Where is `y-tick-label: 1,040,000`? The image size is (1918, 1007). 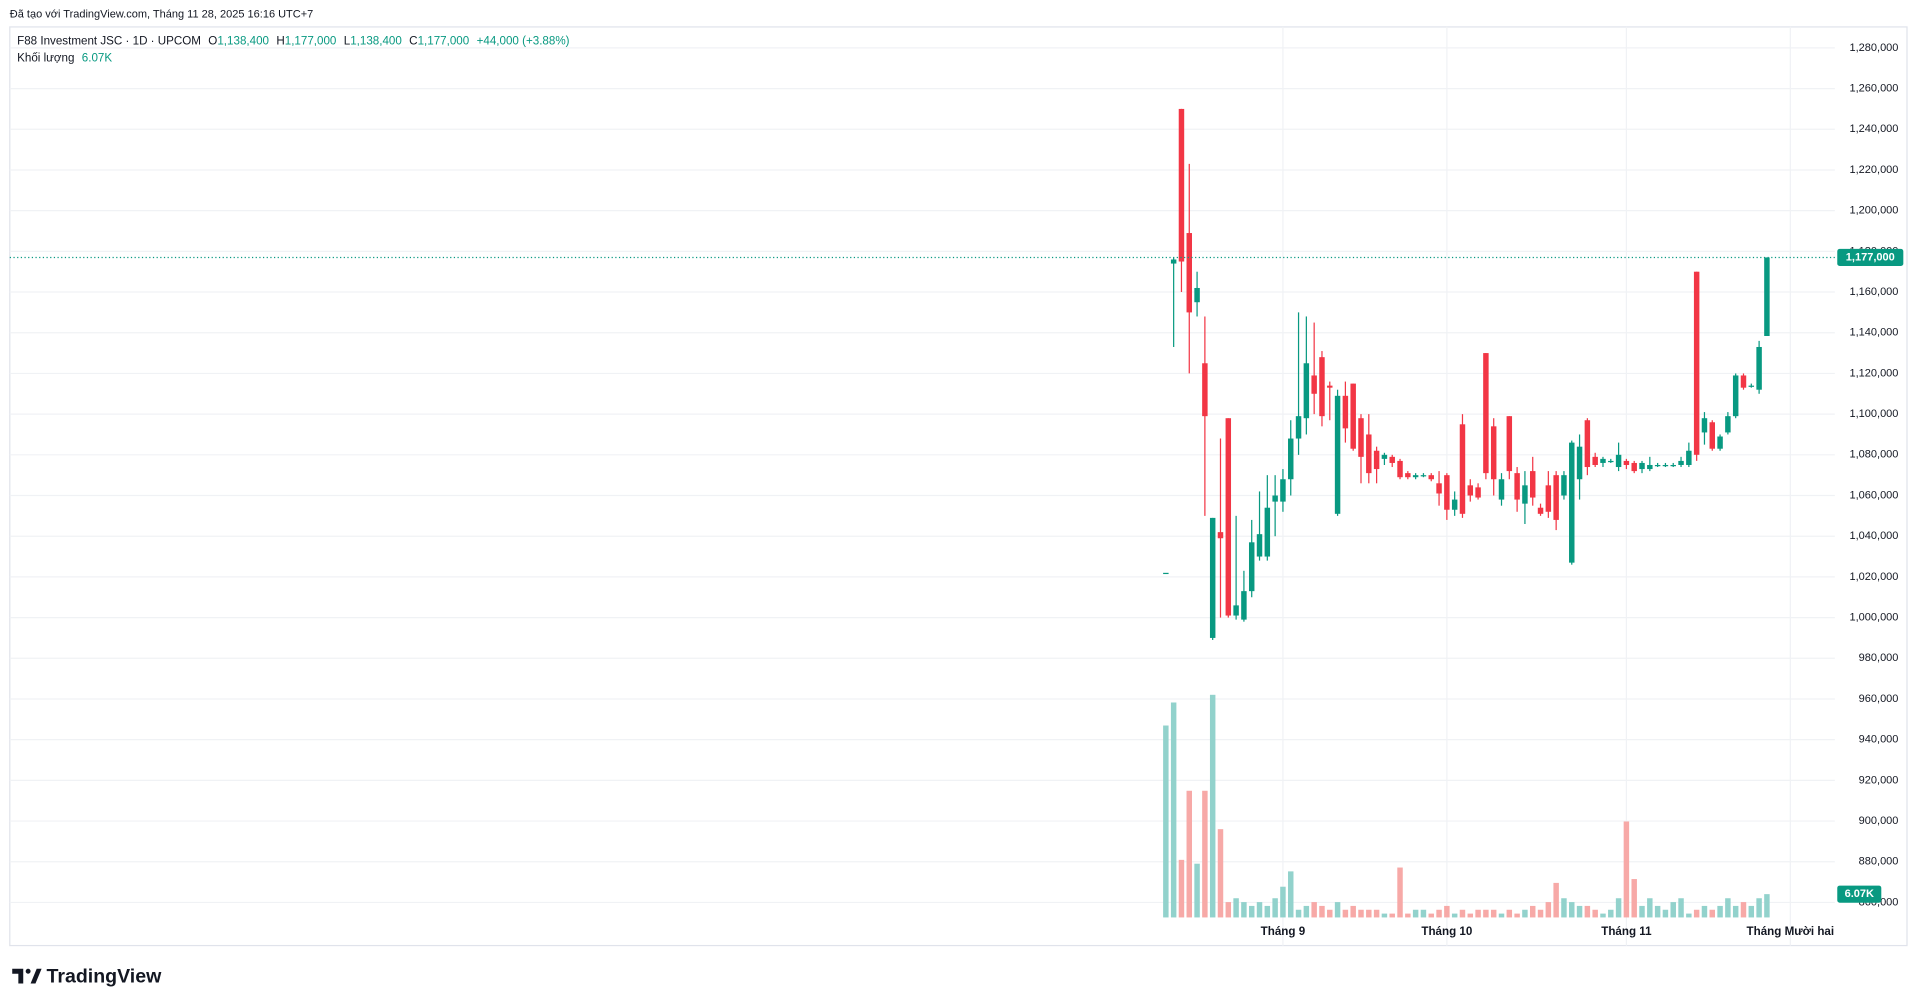 y-tick-label: 1,040,000 is located at coordinates (1873, 536).